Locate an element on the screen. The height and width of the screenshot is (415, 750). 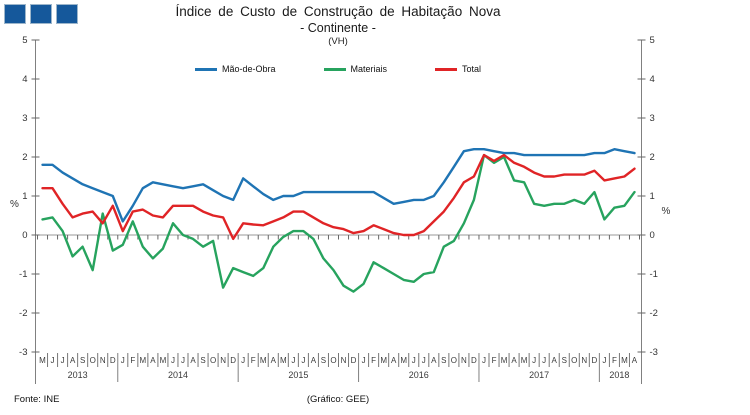
svg-text: 2013 is located at coordinates (78, 375).